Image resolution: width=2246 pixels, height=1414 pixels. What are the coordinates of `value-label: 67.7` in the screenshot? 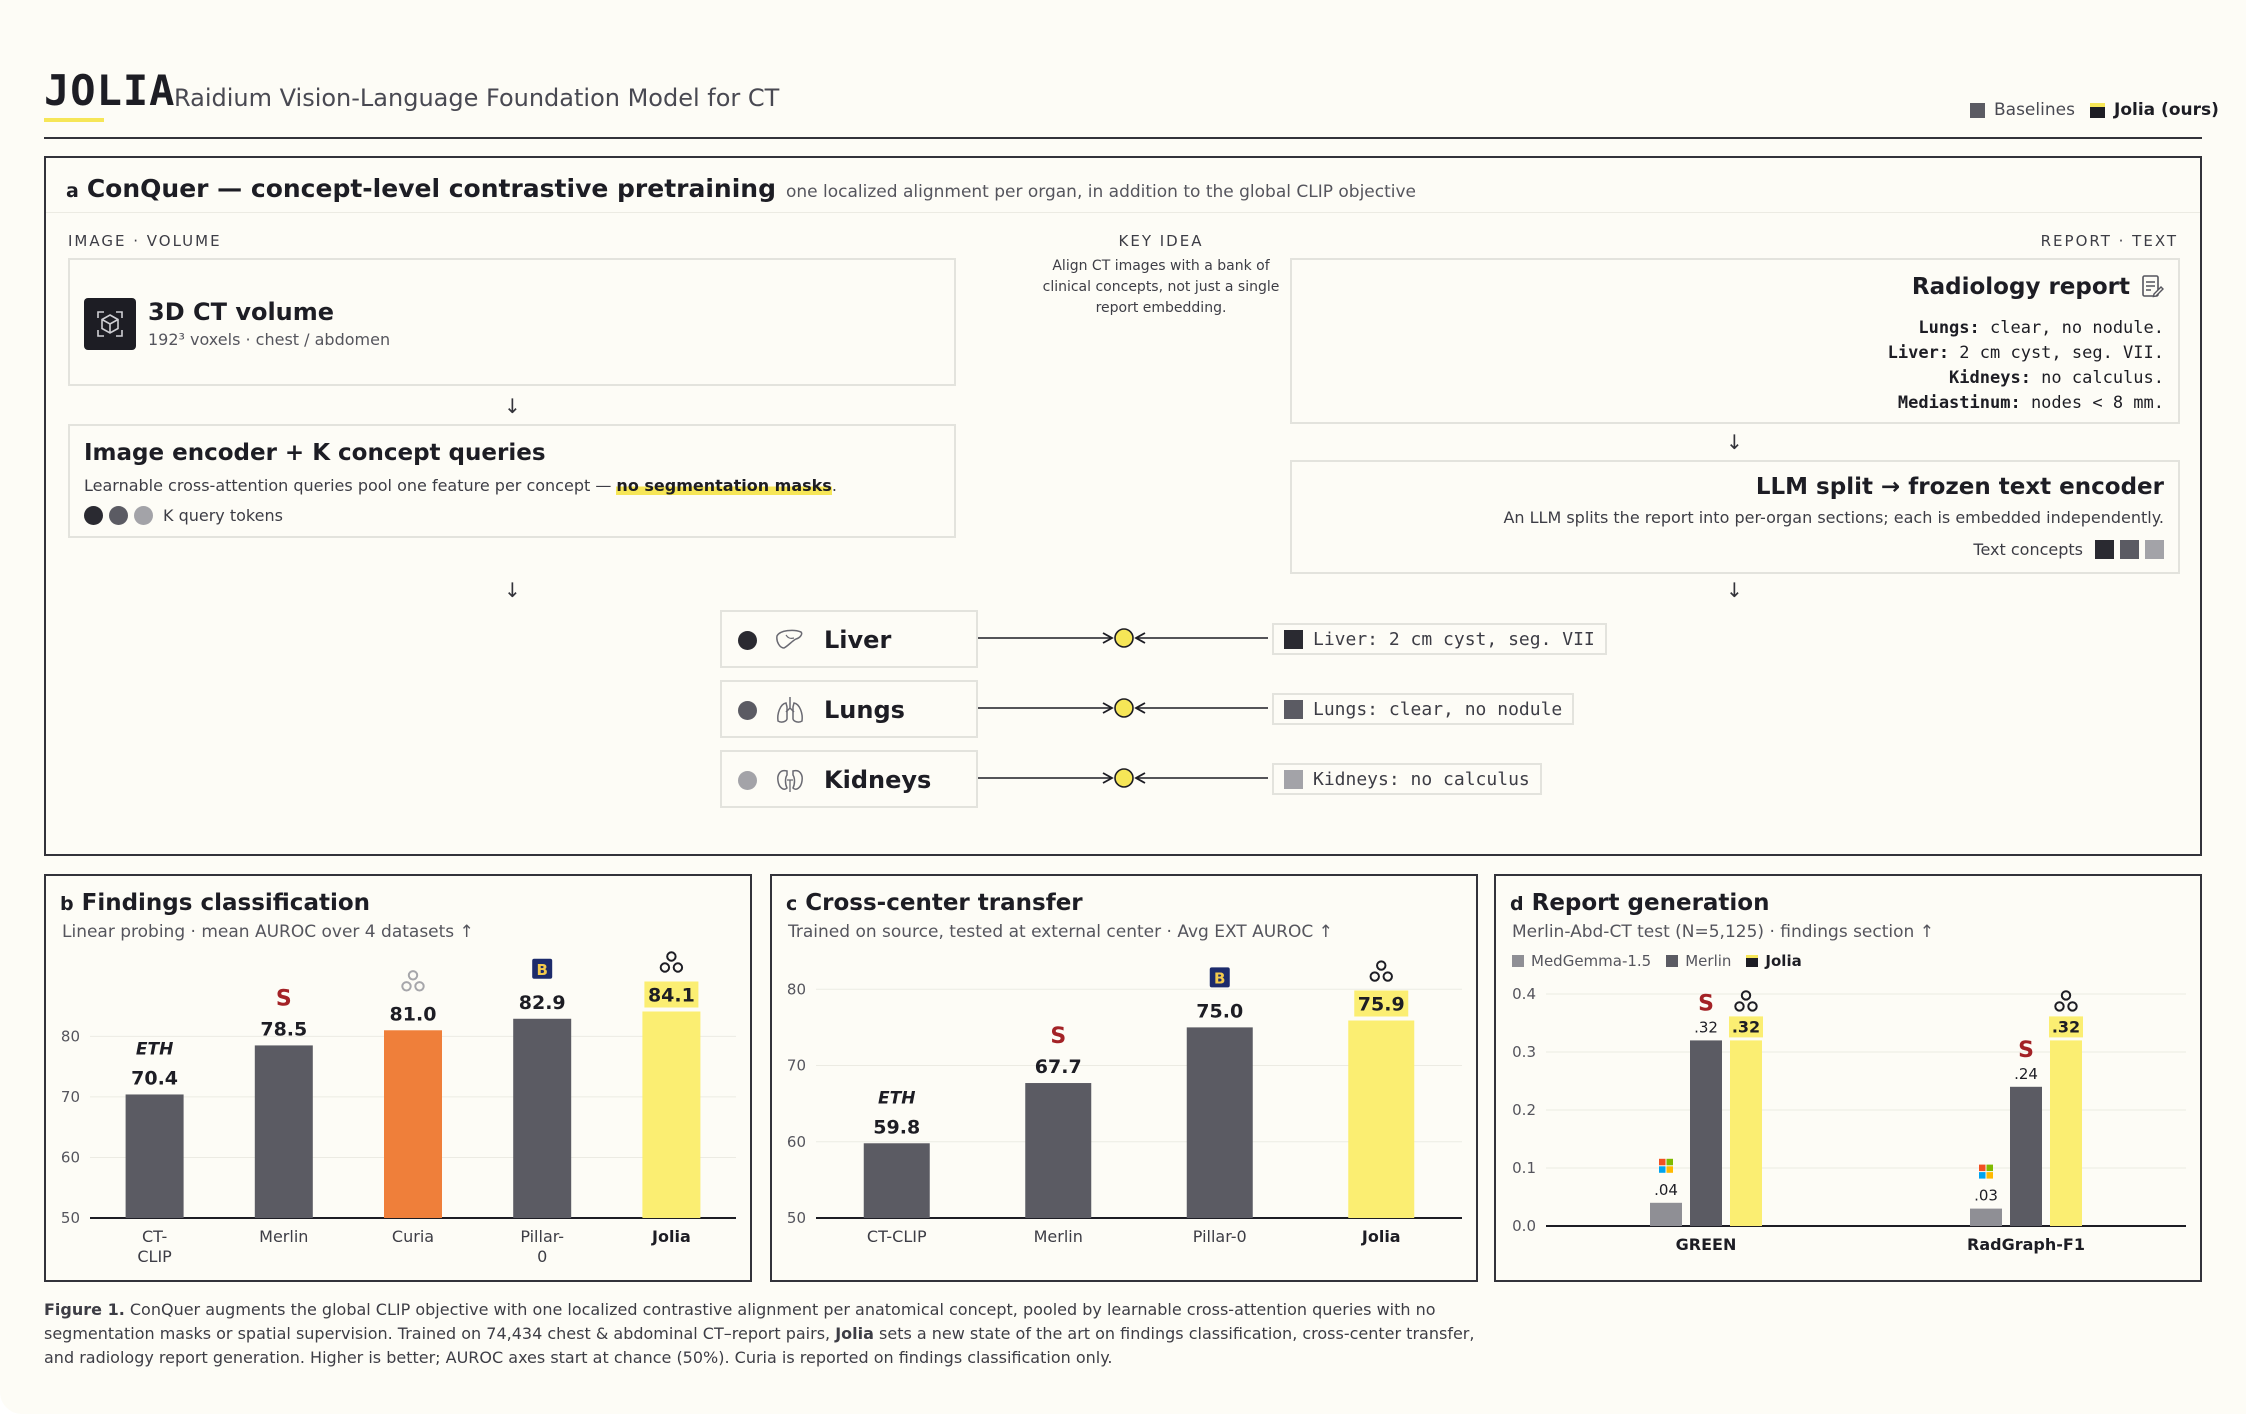 It's located at (1058, 1067).